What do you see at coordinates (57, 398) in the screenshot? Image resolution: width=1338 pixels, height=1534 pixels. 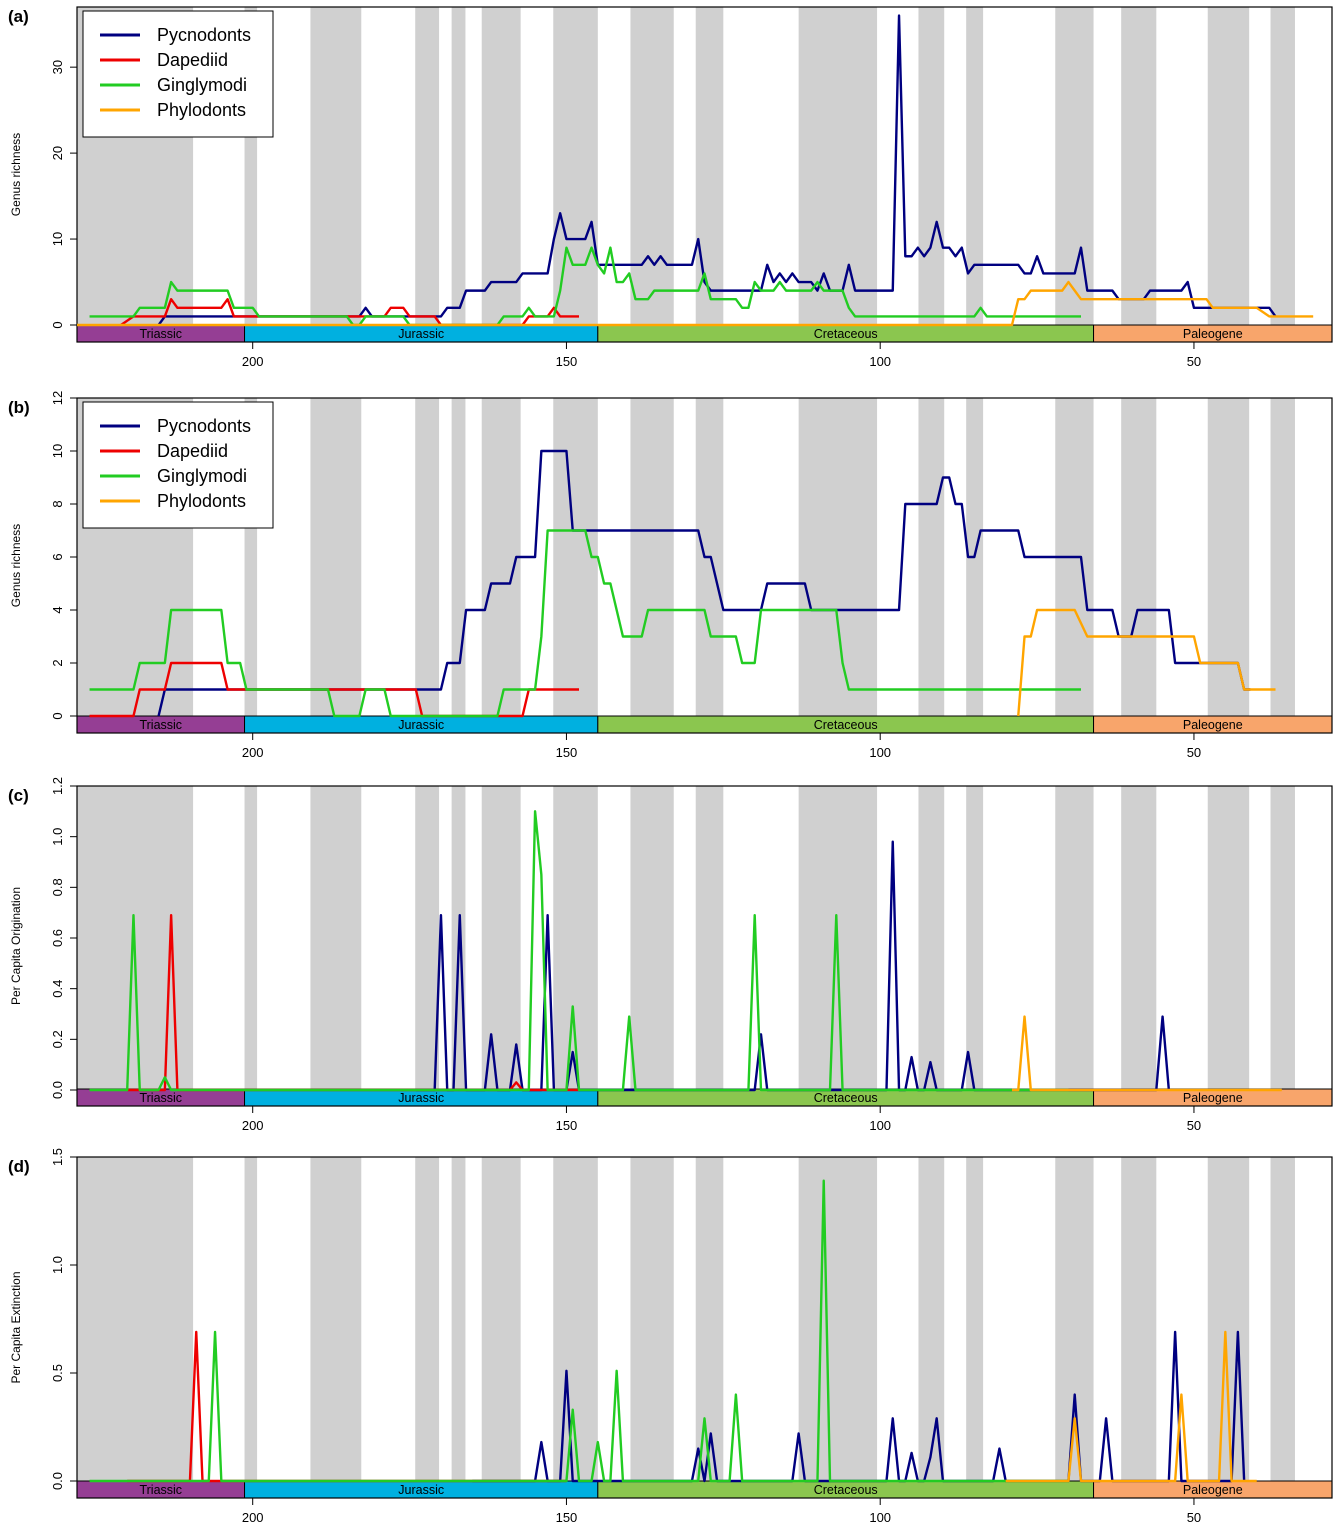 I see `y-tick-label: 12` at bounding box center [57, 398].